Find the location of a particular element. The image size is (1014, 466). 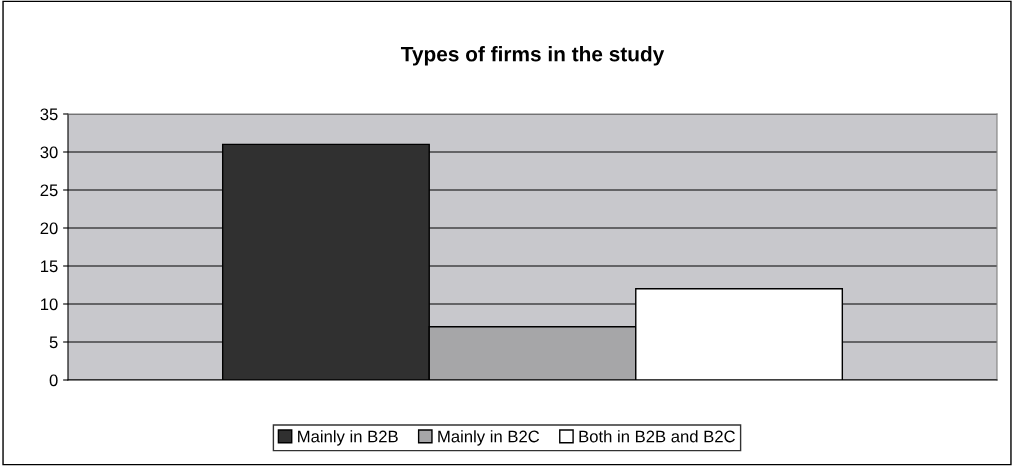

y-tick-label: 20 is located at coordinates (49, 228).